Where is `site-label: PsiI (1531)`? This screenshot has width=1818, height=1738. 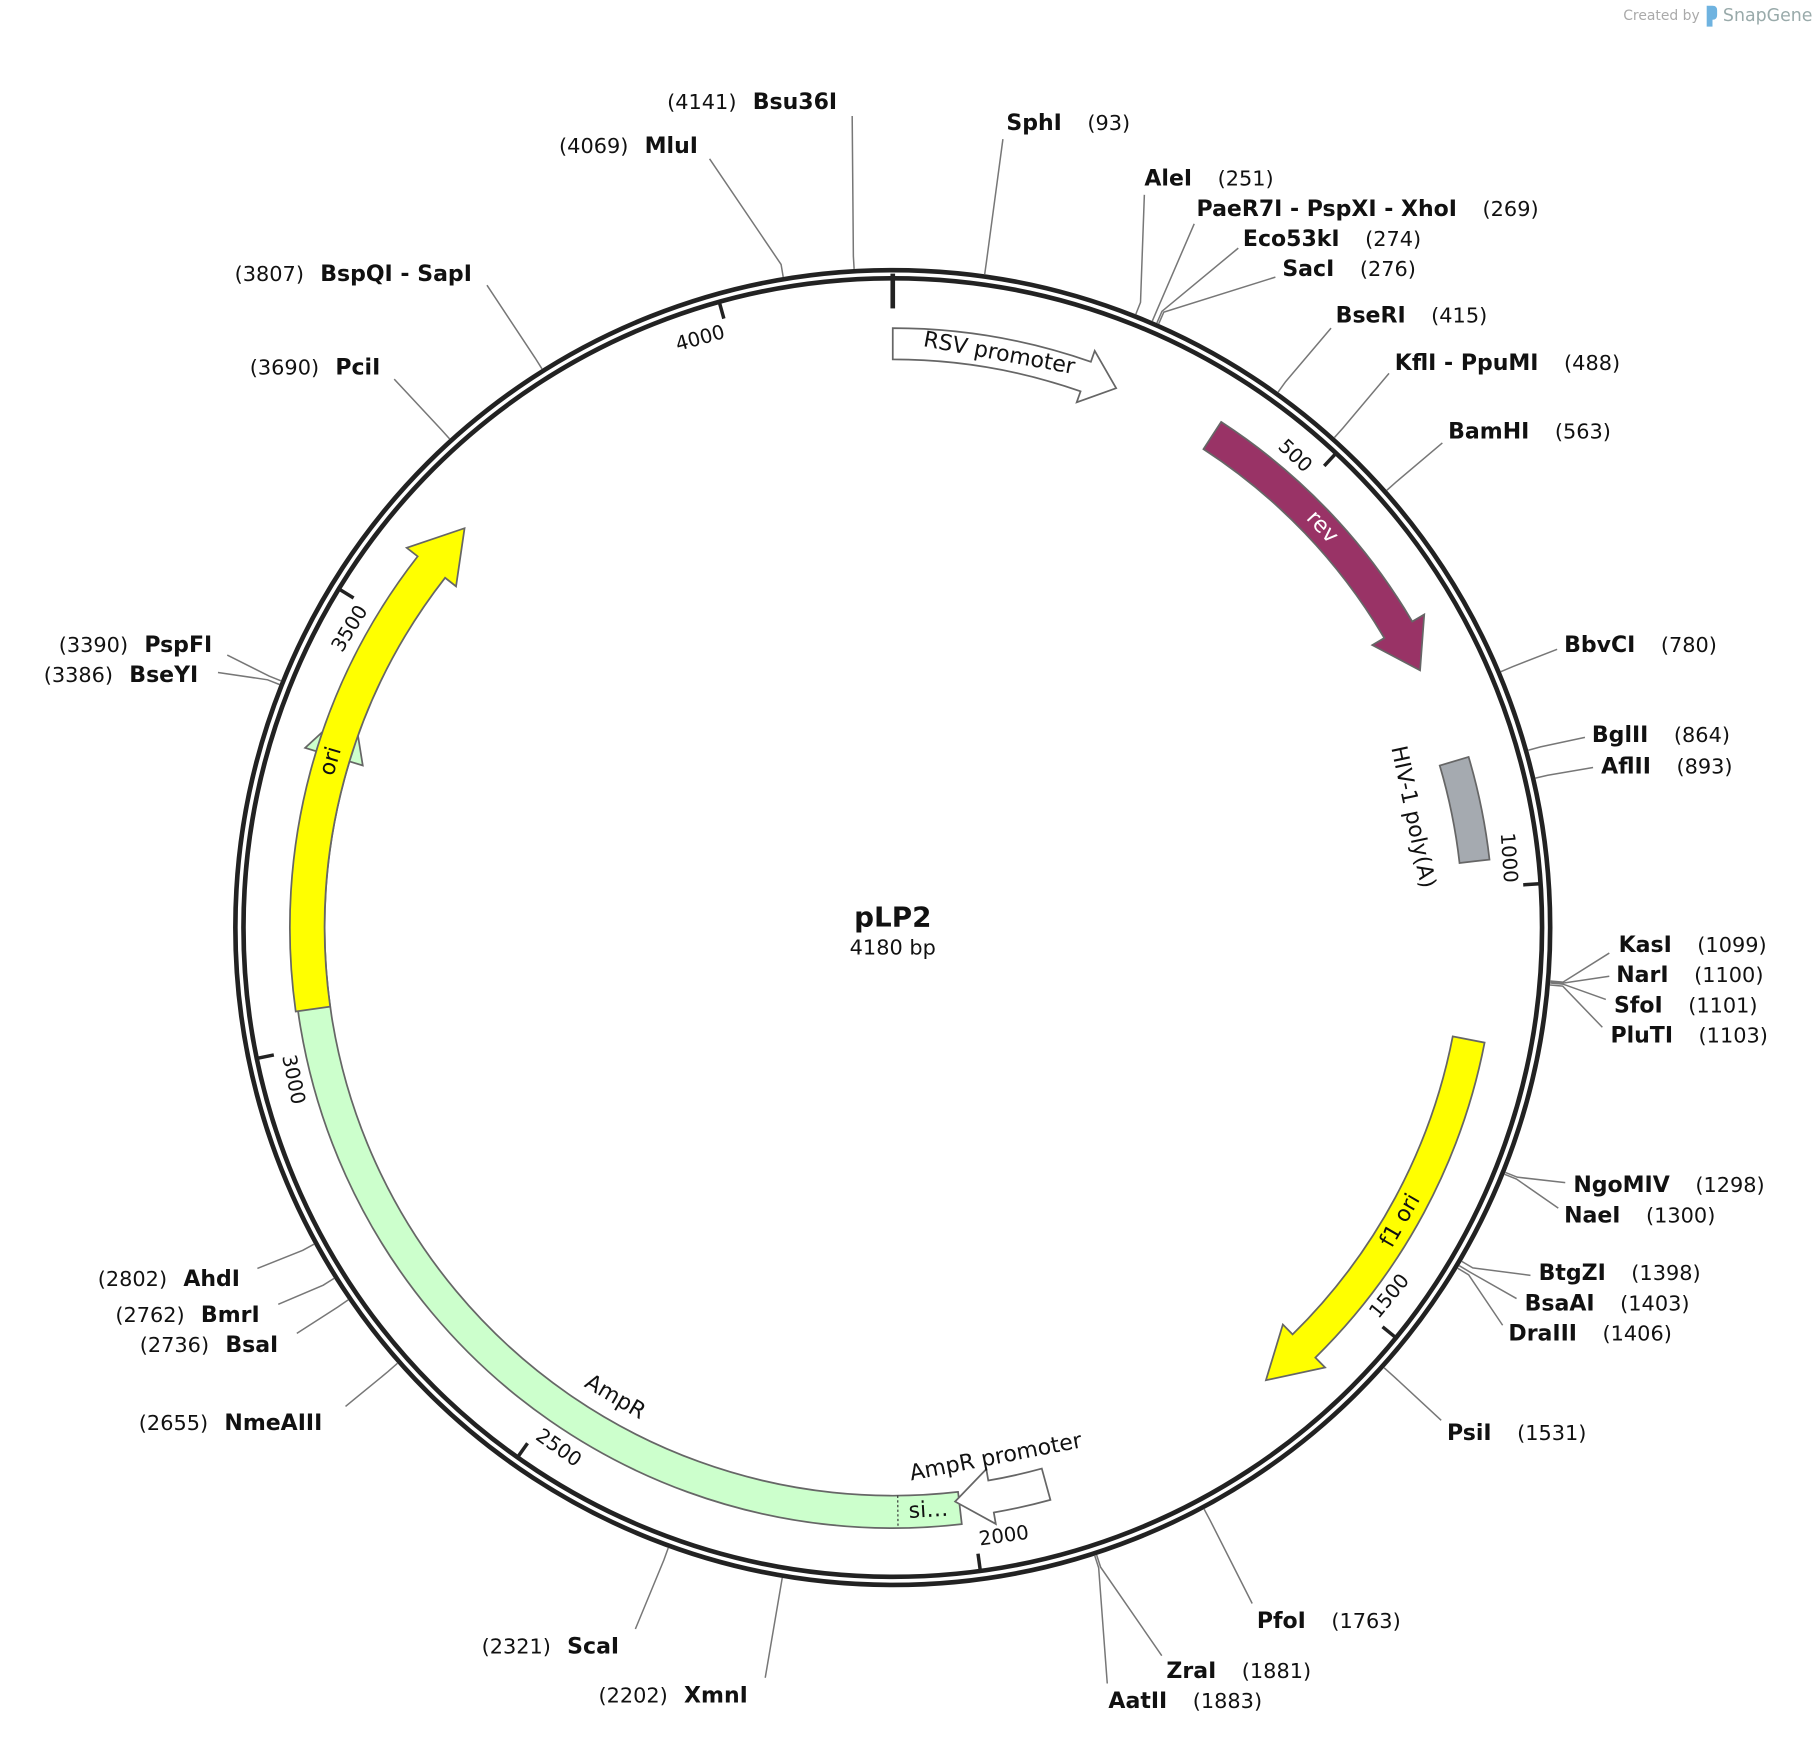 site-label: PsiI (1531) is located at coordinates (1516, 1433).